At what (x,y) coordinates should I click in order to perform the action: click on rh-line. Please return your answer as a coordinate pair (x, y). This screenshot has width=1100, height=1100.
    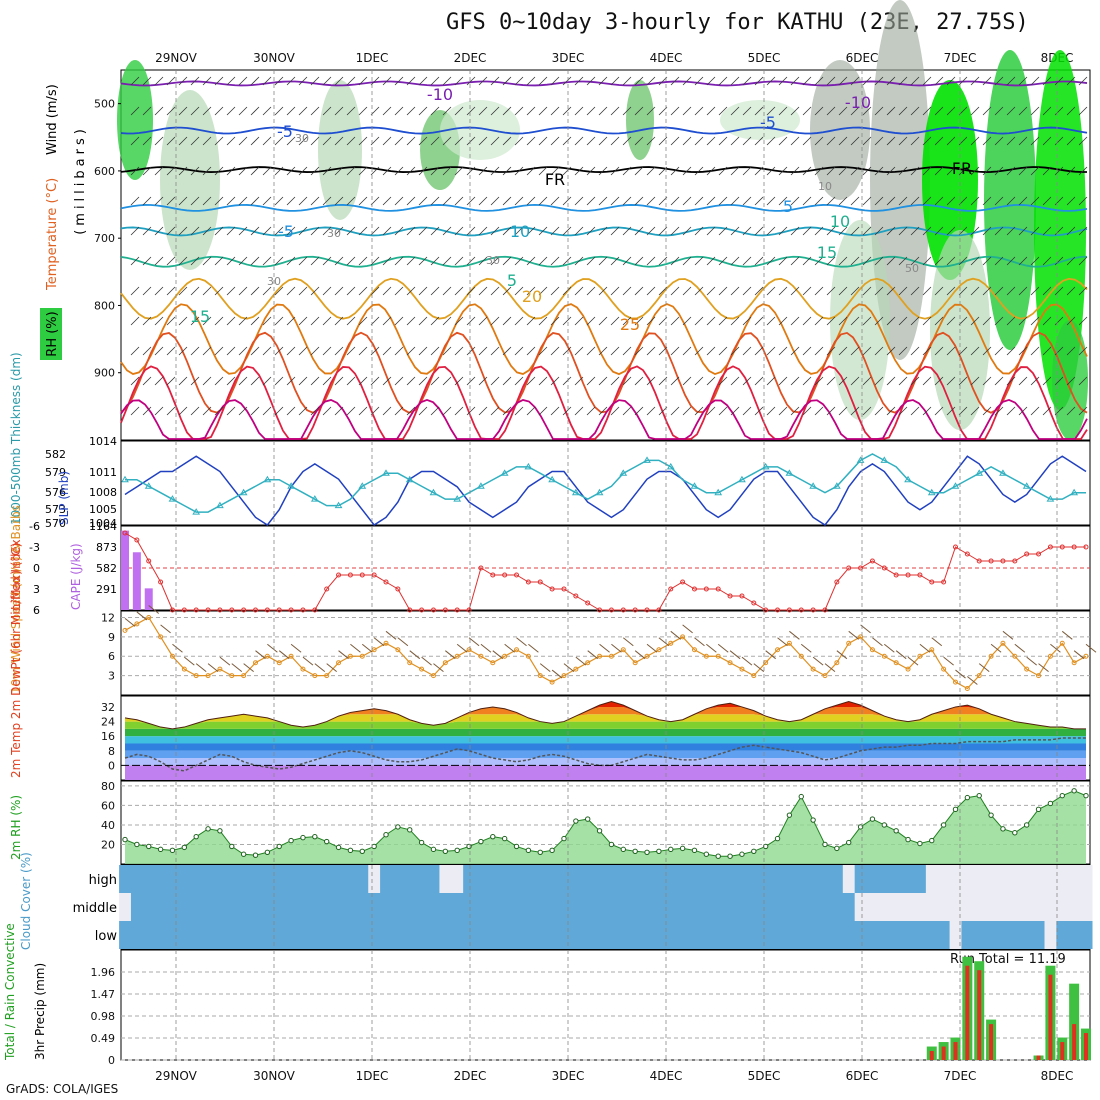
    Looking at the image, I should click on (605, 823).